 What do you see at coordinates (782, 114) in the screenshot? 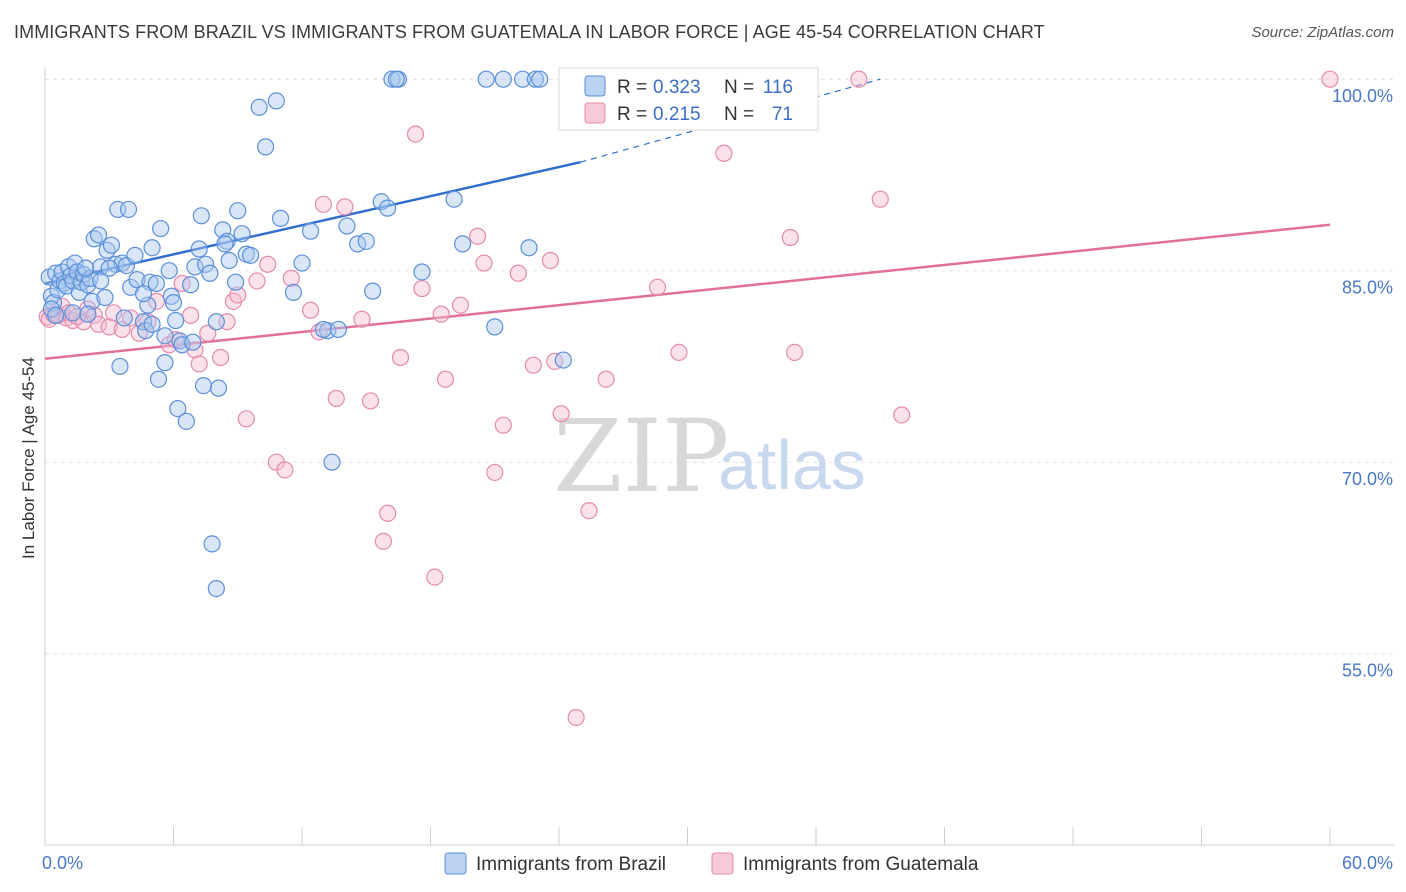
I see `legend-n-value-guatemala: 71` at bounding box center [782, 114].